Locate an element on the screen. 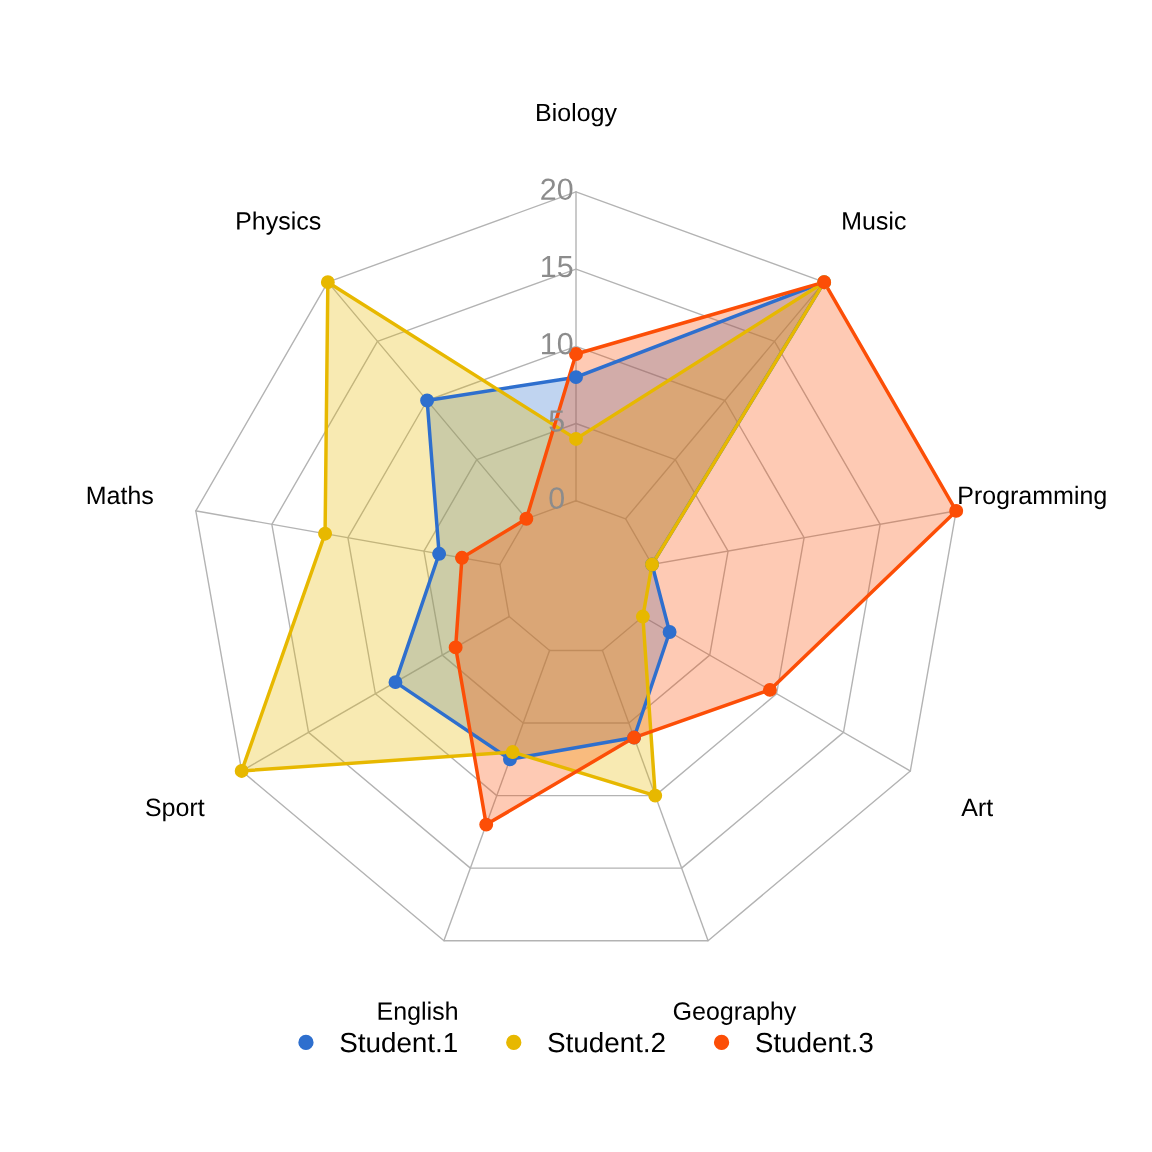 The image size is (1152, 1152). y-tick-label: 10 is located at coordinates (557, 343).